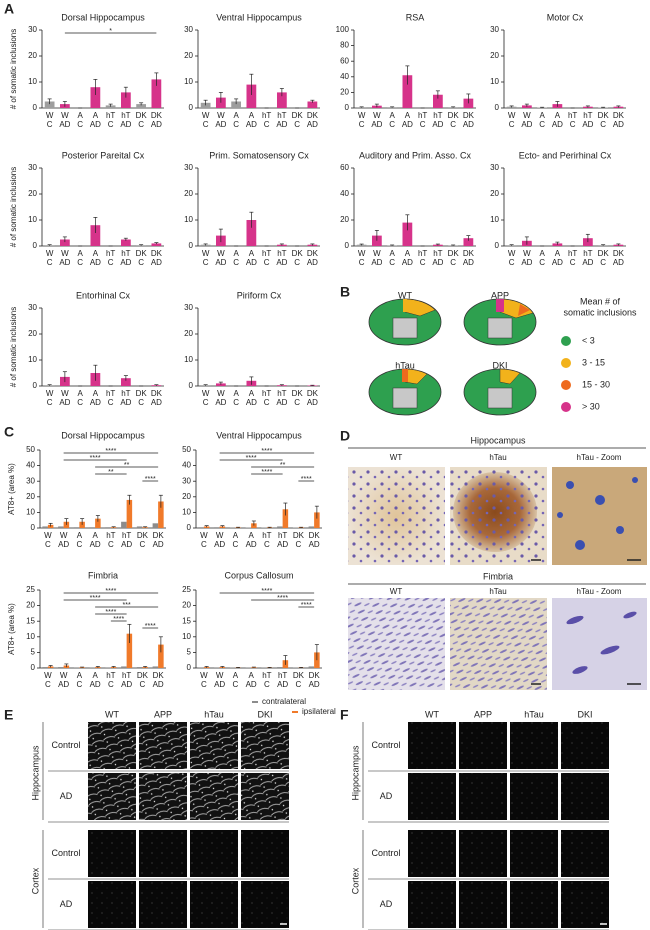 The width and height of the screenshot is (650, 930). Describe the element at coordinates (186, 636) in the screenshot. I see `y-tick-label: 10` at that location.